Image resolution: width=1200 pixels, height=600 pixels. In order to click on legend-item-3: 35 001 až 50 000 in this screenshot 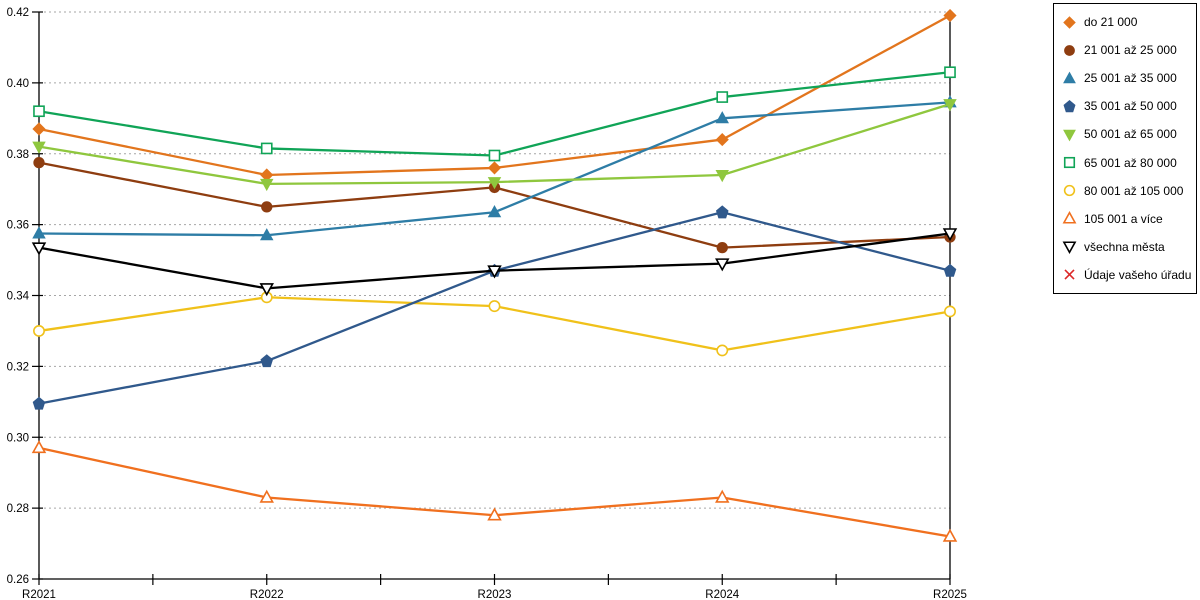, I will do `click(1129, 106)`.